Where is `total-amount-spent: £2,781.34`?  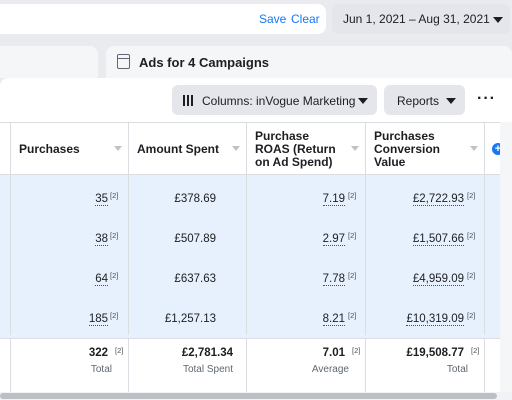 total-amount-spent: £2,781.34 is located at coordinates (207, 353).